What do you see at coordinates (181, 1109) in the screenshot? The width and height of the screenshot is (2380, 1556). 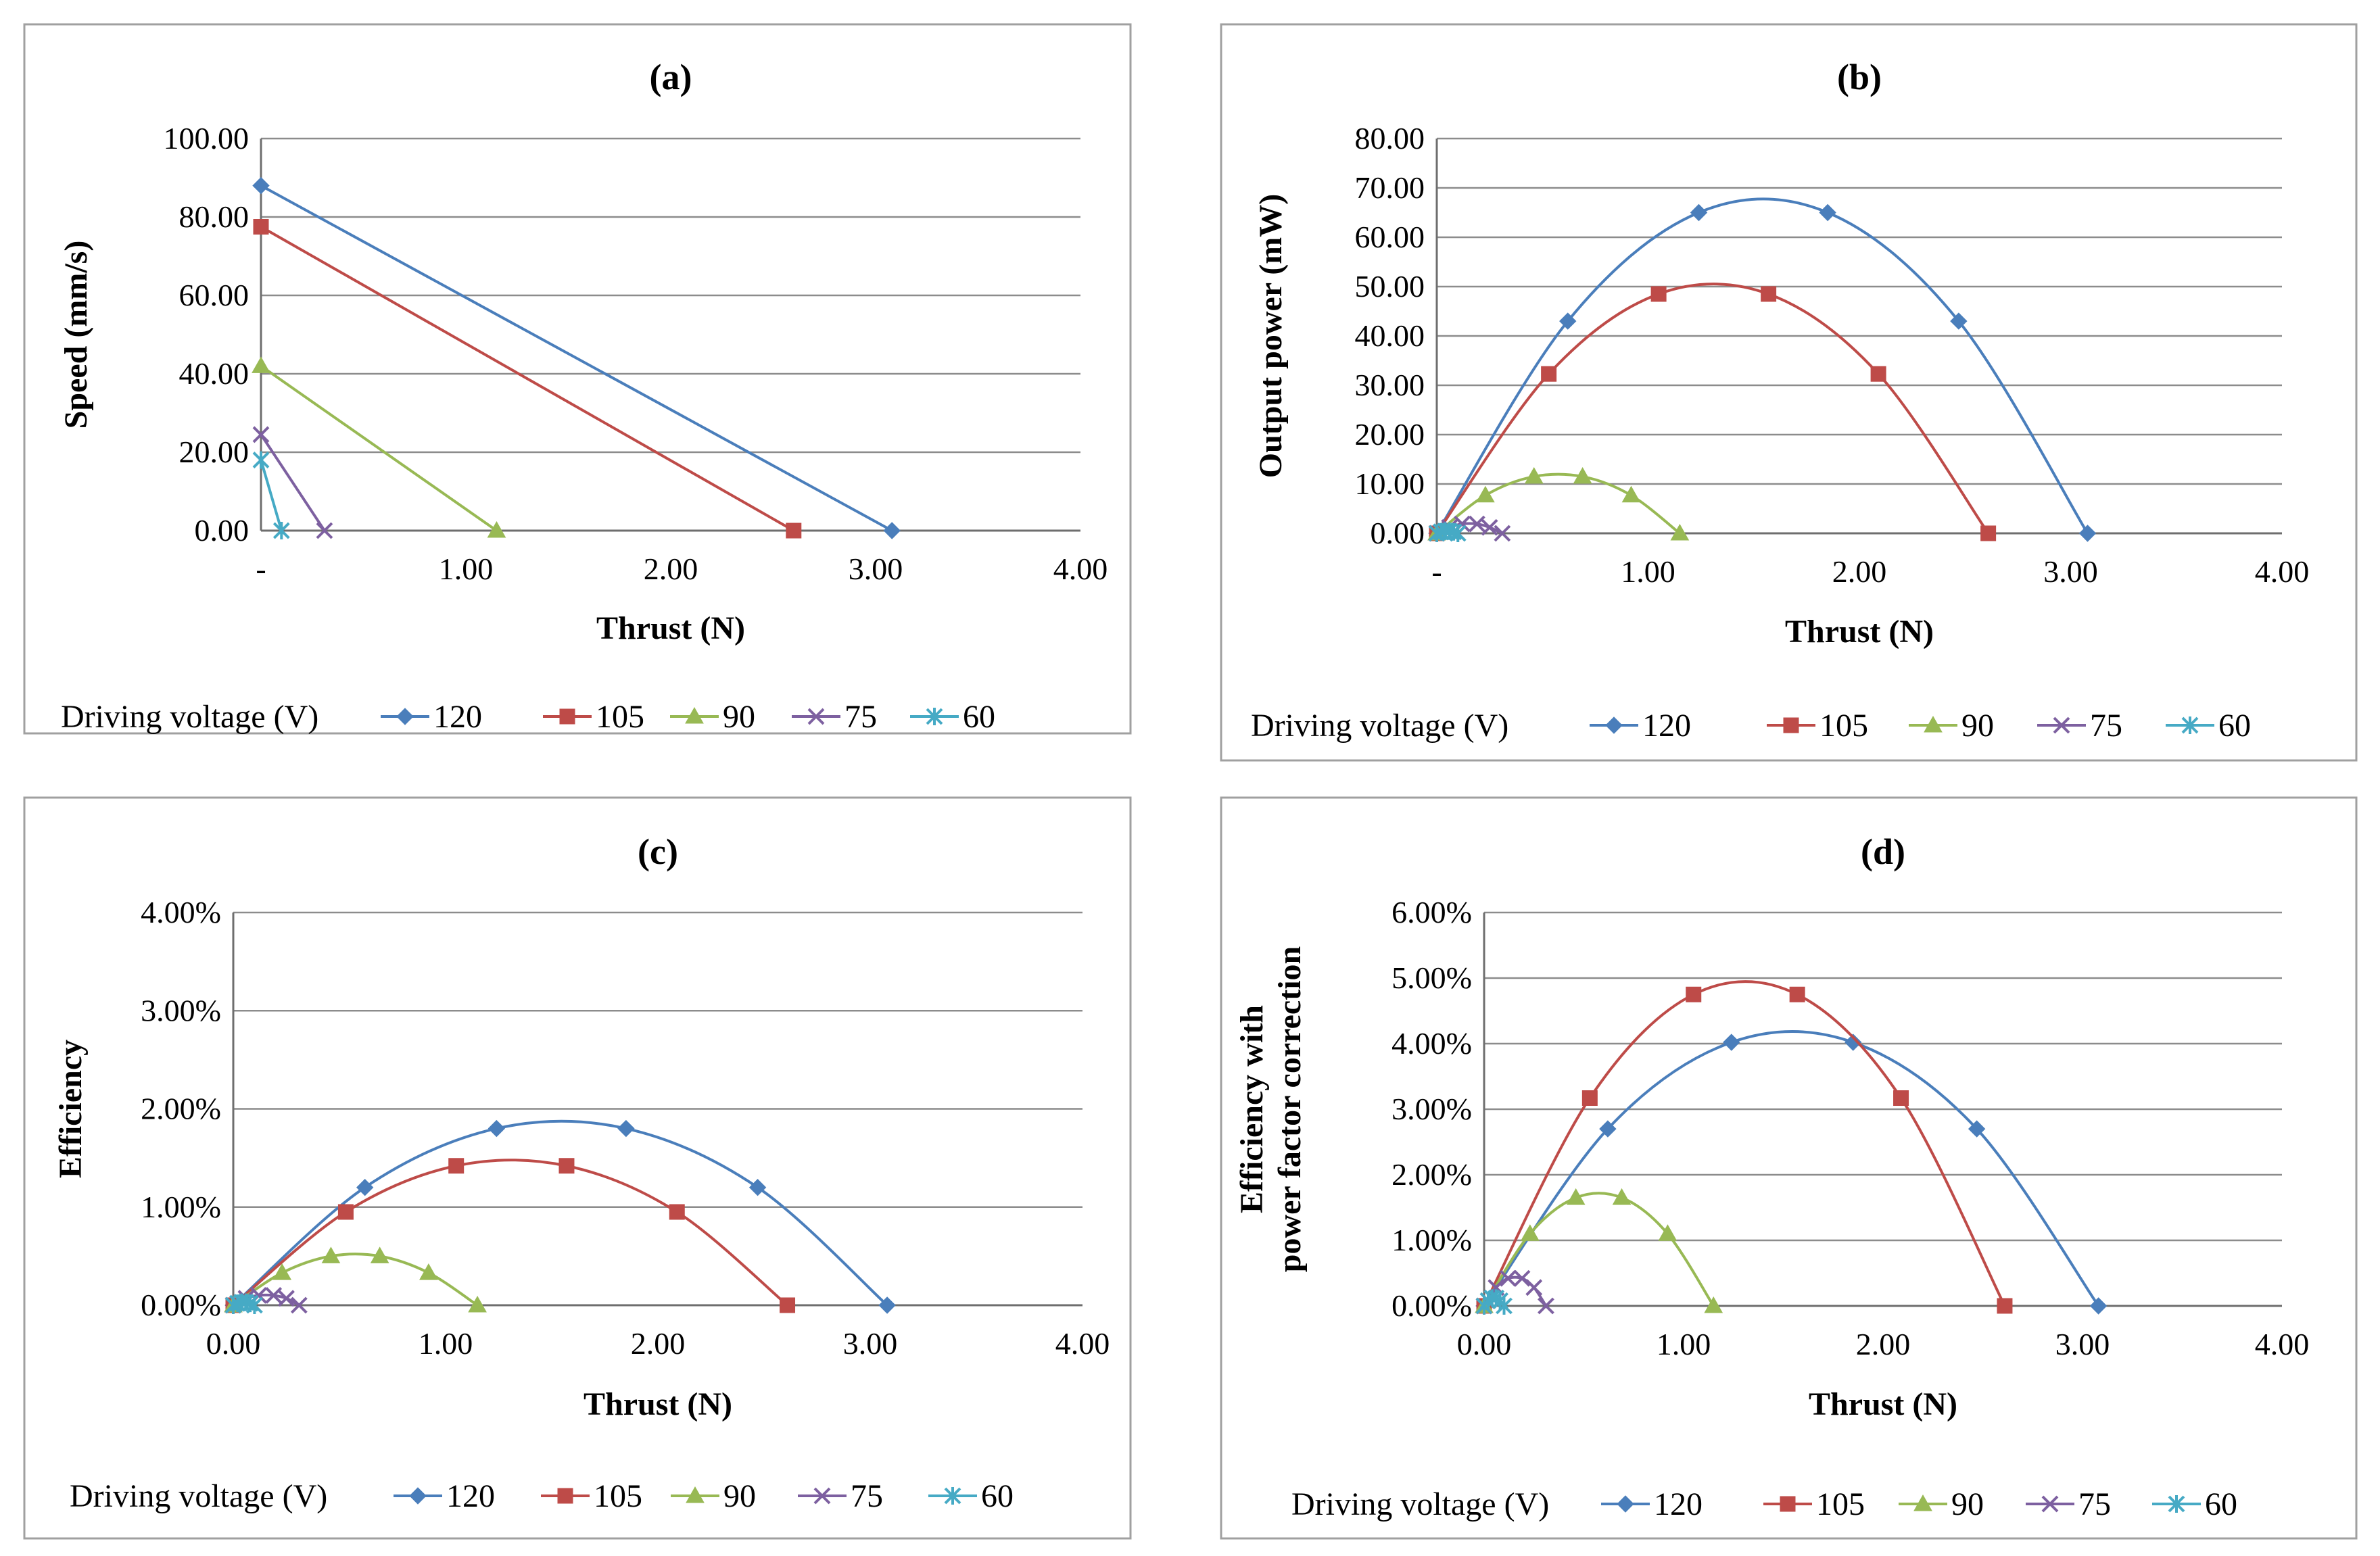 I see `y-tick-label: 2.00%` at bounding box center [181, 1109].